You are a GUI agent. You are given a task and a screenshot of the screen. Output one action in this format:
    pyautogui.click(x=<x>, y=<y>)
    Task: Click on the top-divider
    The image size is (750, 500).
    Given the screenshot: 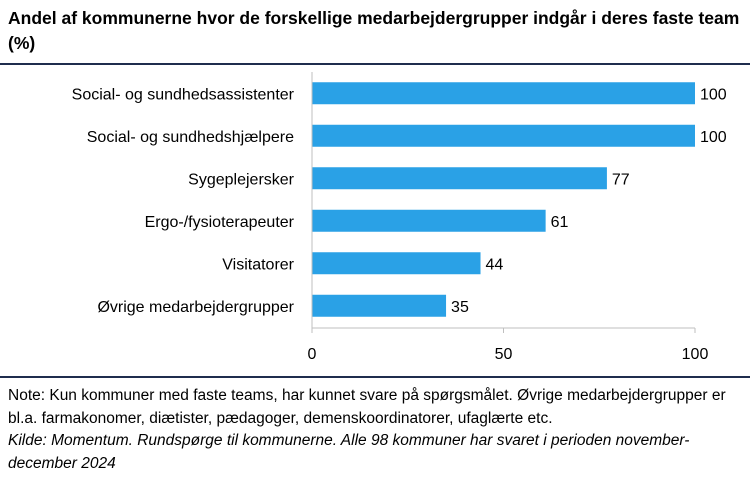 What is the action you would take?
    pyautogui.click(x=375, y=64)
    